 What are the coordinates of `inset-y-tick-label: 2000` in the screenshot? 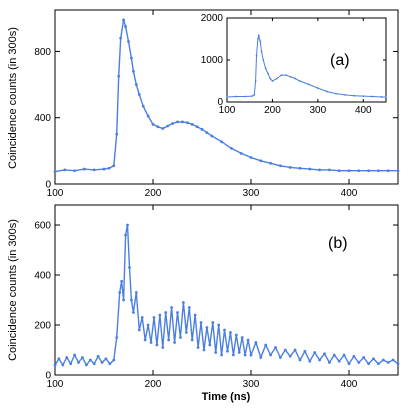 It's located at (212, 18).